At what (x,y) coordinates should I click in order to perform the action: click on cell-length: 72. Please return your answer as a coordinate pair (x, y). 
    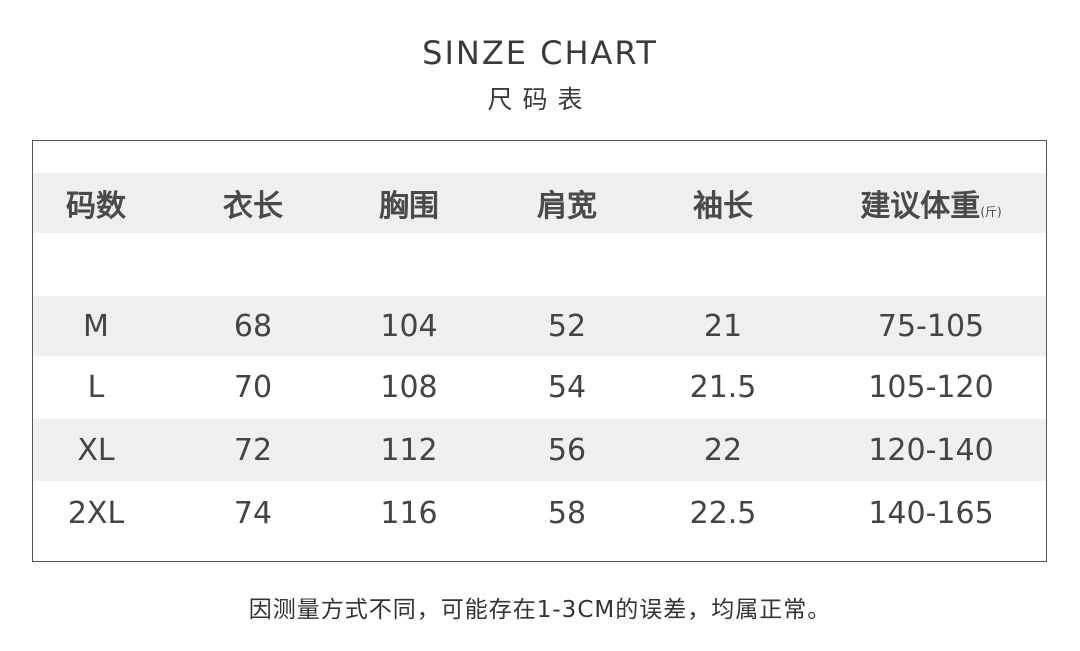
    Looking at the image, I should click on (253, 450).